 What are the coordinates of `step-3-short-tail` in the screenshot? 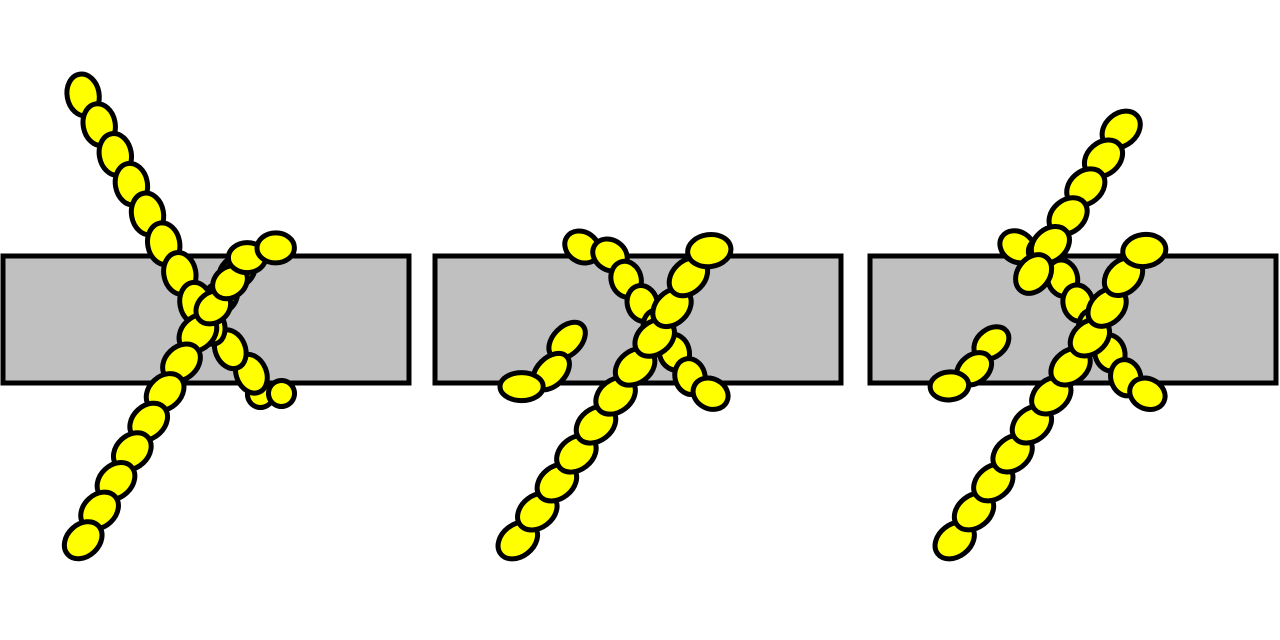 It's located at (969, 363).